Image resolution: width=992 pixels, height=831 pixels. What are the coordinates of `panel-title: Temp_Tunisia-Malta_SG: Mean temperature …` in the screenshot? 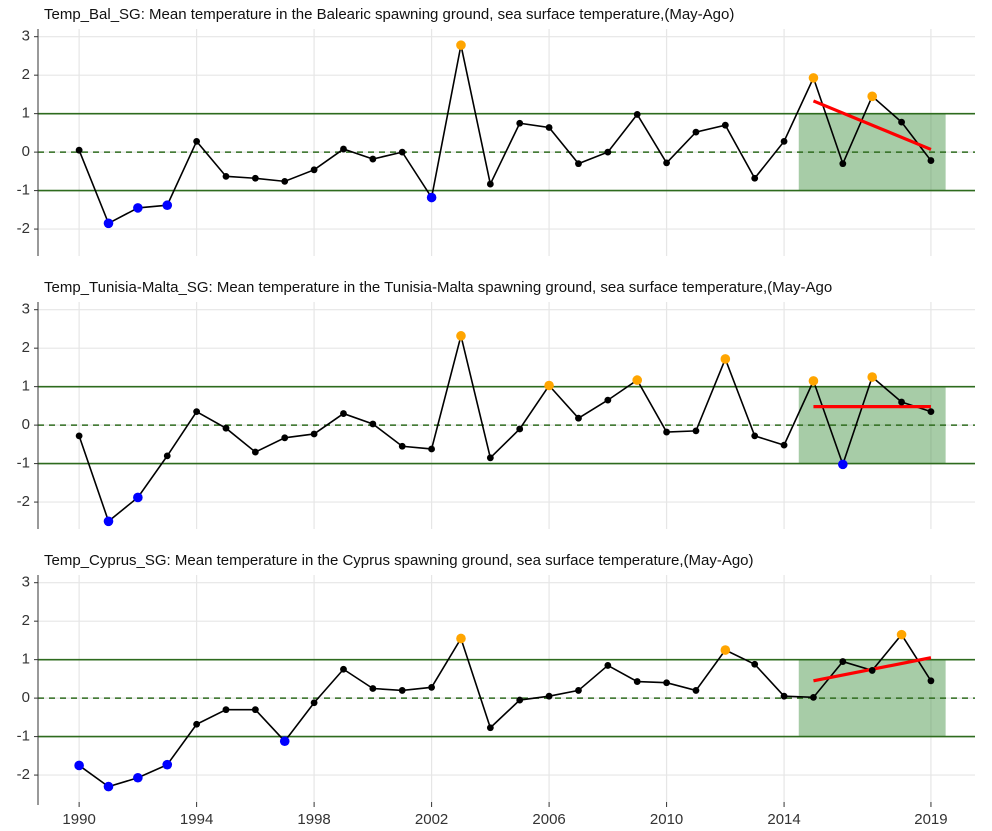 It's located at (438, 287).